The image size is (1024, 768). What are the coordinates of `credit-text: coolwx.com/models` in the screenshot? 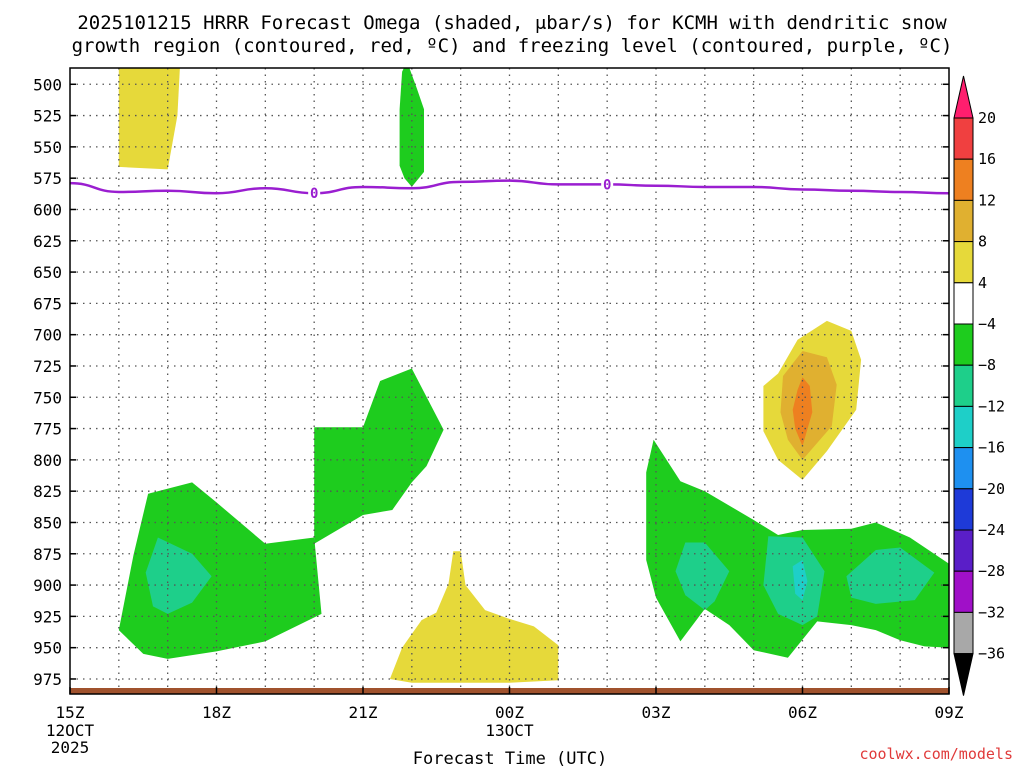 It's located at (936, 754).